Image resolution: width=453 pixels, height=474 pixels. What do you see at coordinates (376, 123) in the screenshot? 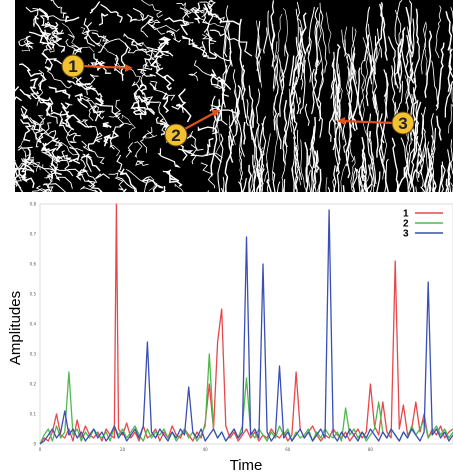
I see `marker-3-annotation: 3` at bounding box center [376, 123].